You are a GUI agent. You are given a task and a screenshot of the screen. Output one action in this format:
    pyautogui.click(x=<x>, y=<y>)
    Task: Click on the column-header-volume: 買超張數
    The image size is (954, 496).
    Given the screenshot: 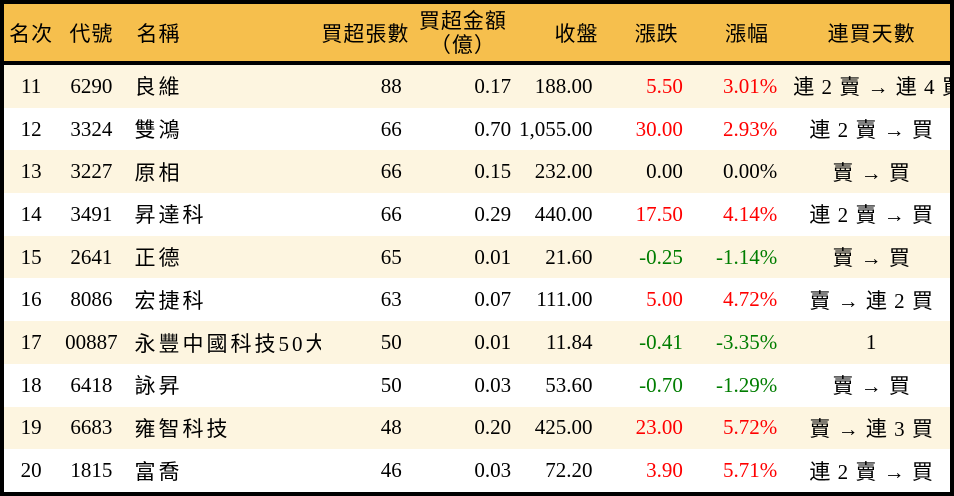 What is the action you would take?
    pyautogui.click(x=365, y=33)
    